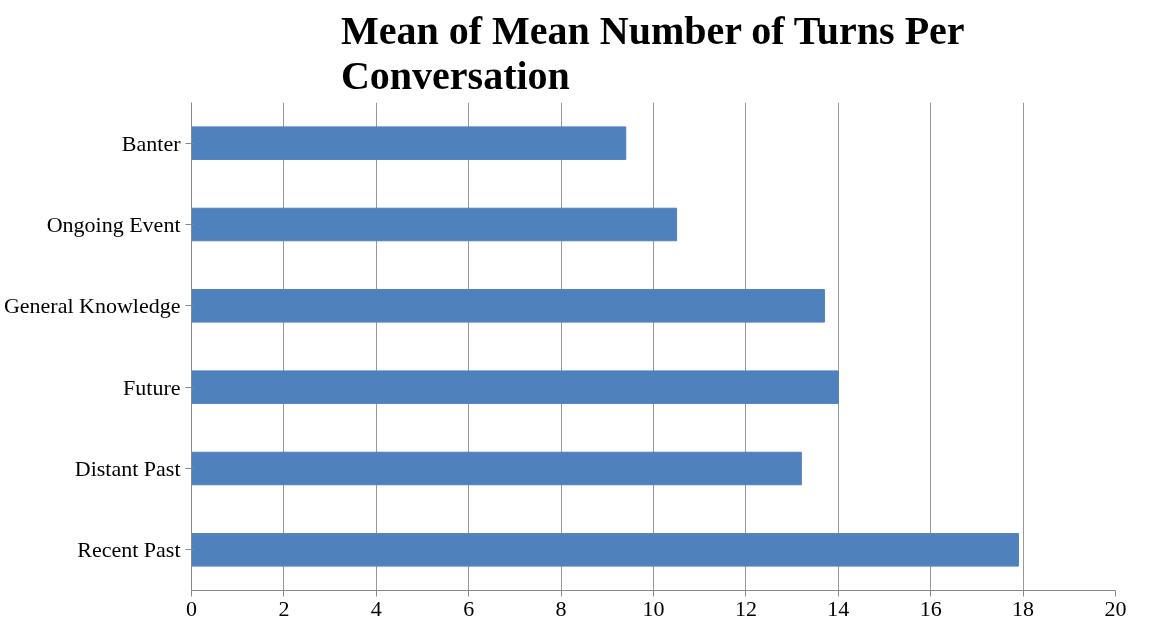 The width and height of the screenshot is (1154, 624). I want to click on x-tick-label: 18, so click(1023, 608).